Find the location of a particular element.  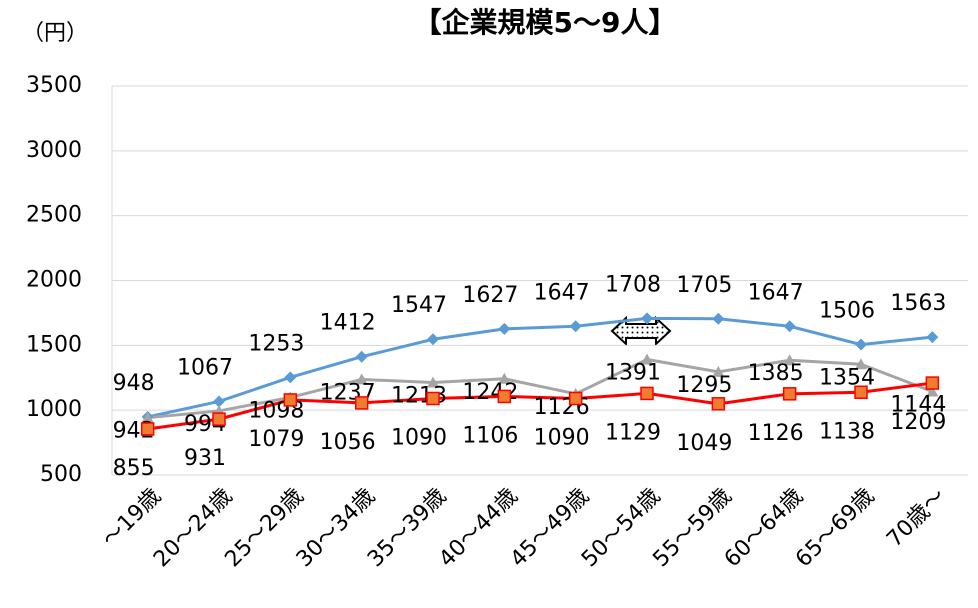

data-label: 1563 is located at coordinates (918, 303).